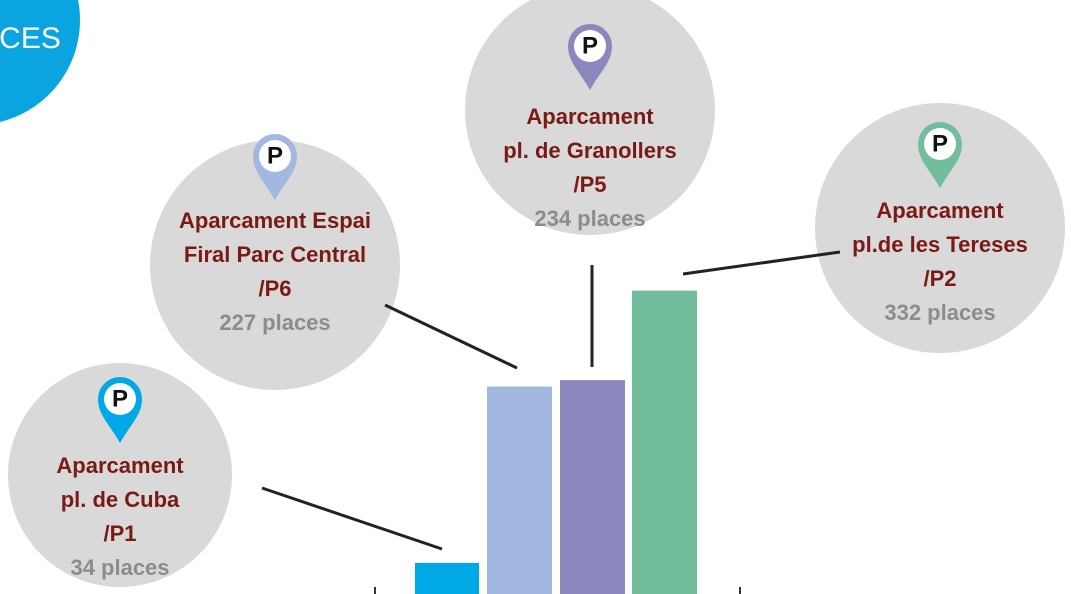 The width and height of the screenshot is (1071, 594). What do you see at coordinates (589, 218) in the screenshot?
I see `value-label: 234 places` at bounding box center [589, 218].